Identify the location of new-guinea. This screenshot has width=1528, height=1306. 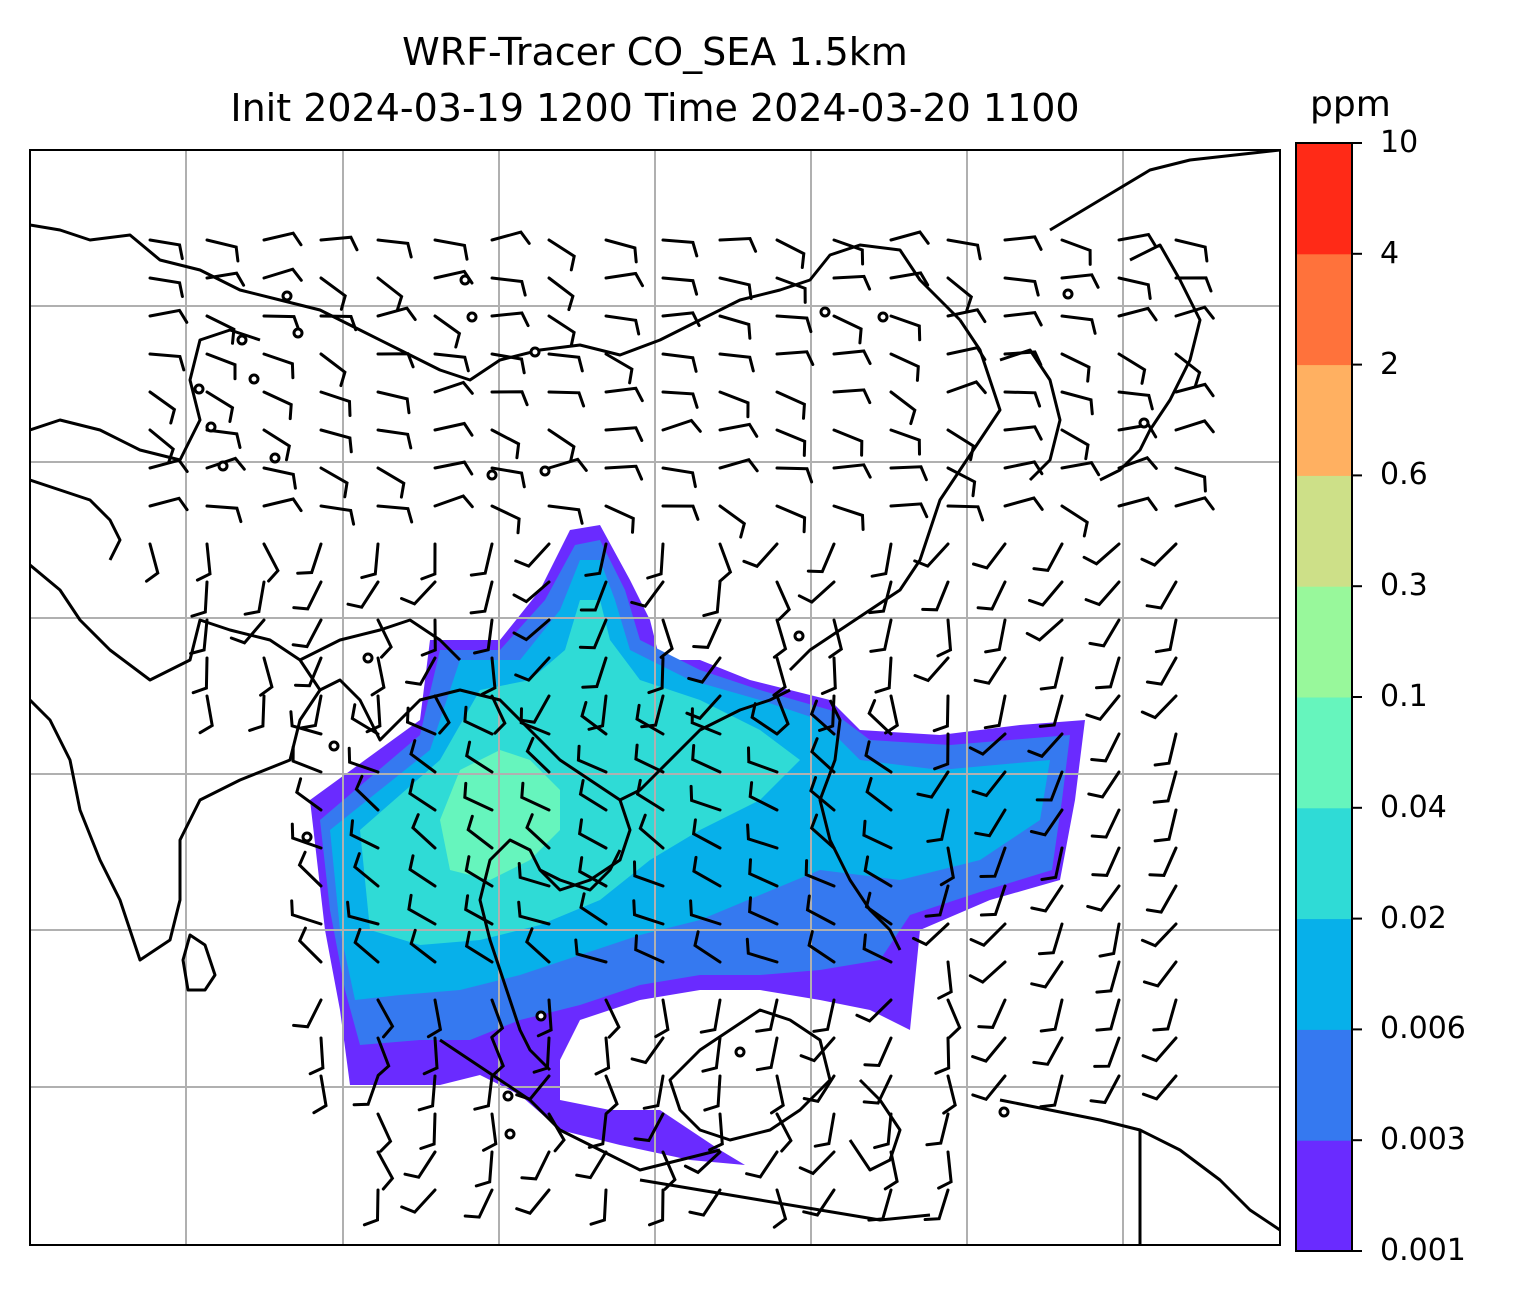
(1139, 1165).